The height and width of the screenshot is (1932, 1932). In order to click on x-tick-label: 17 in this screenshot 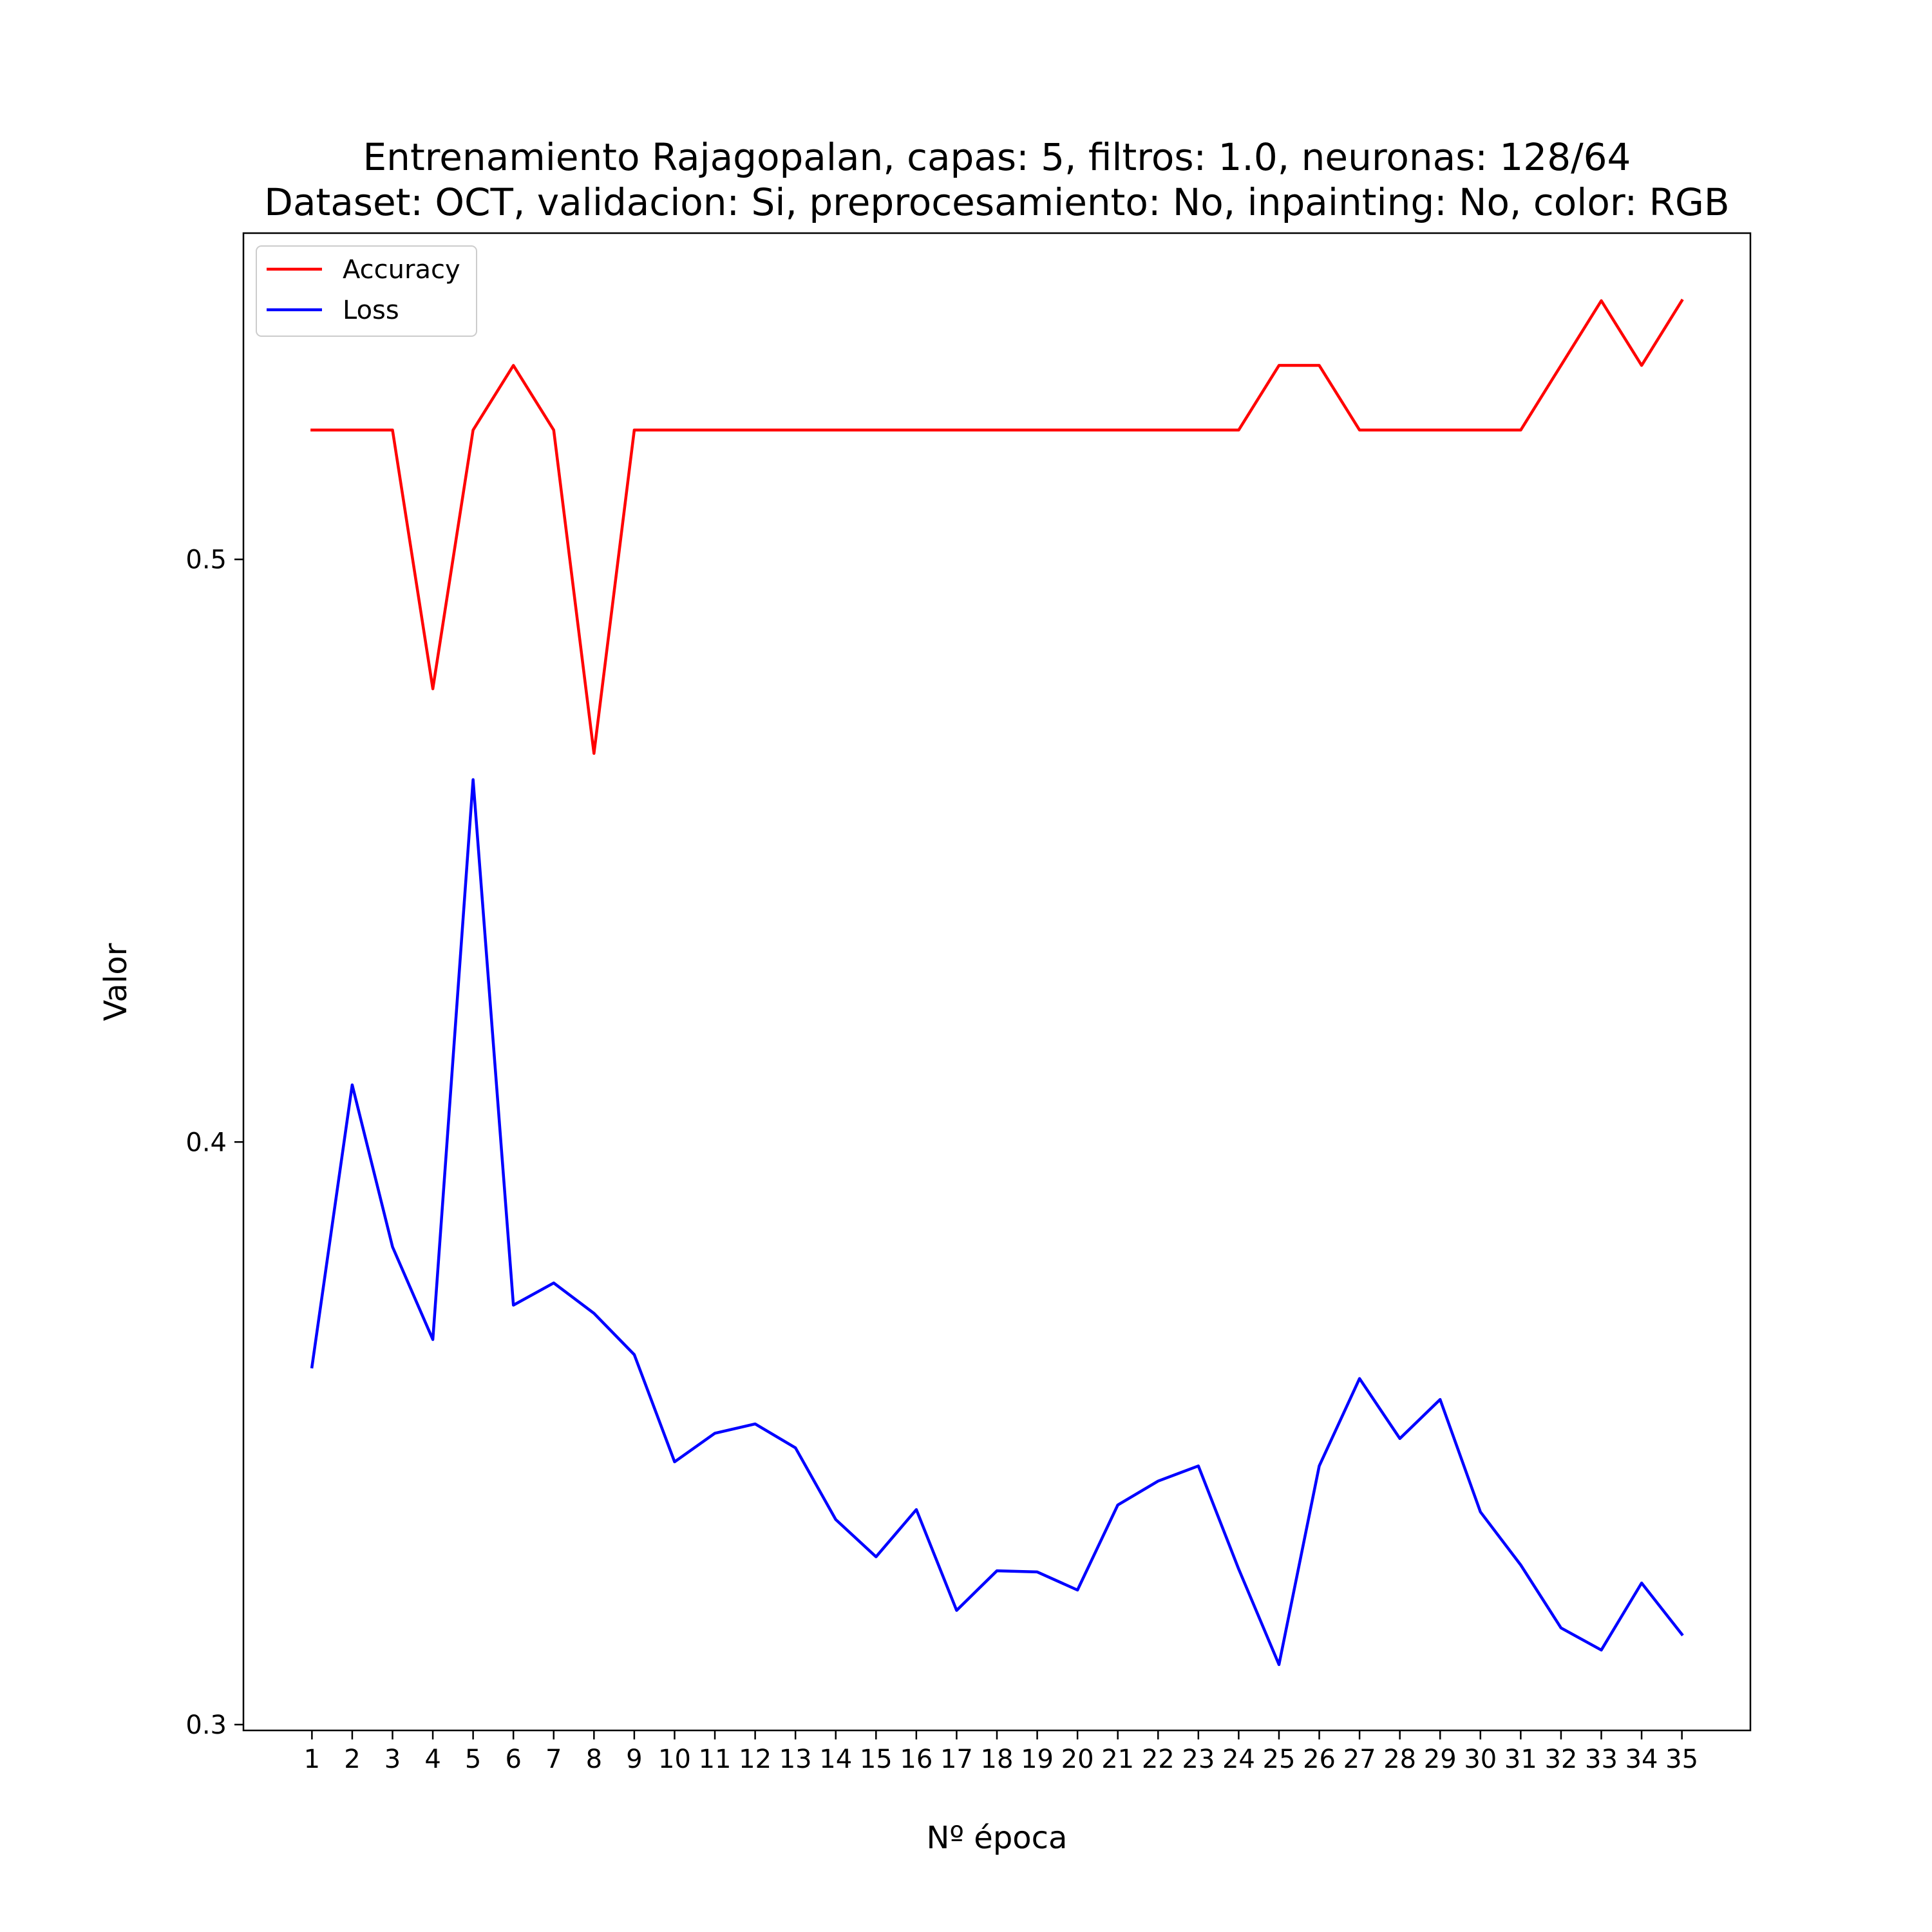, I will do `click(956, 1760)`.